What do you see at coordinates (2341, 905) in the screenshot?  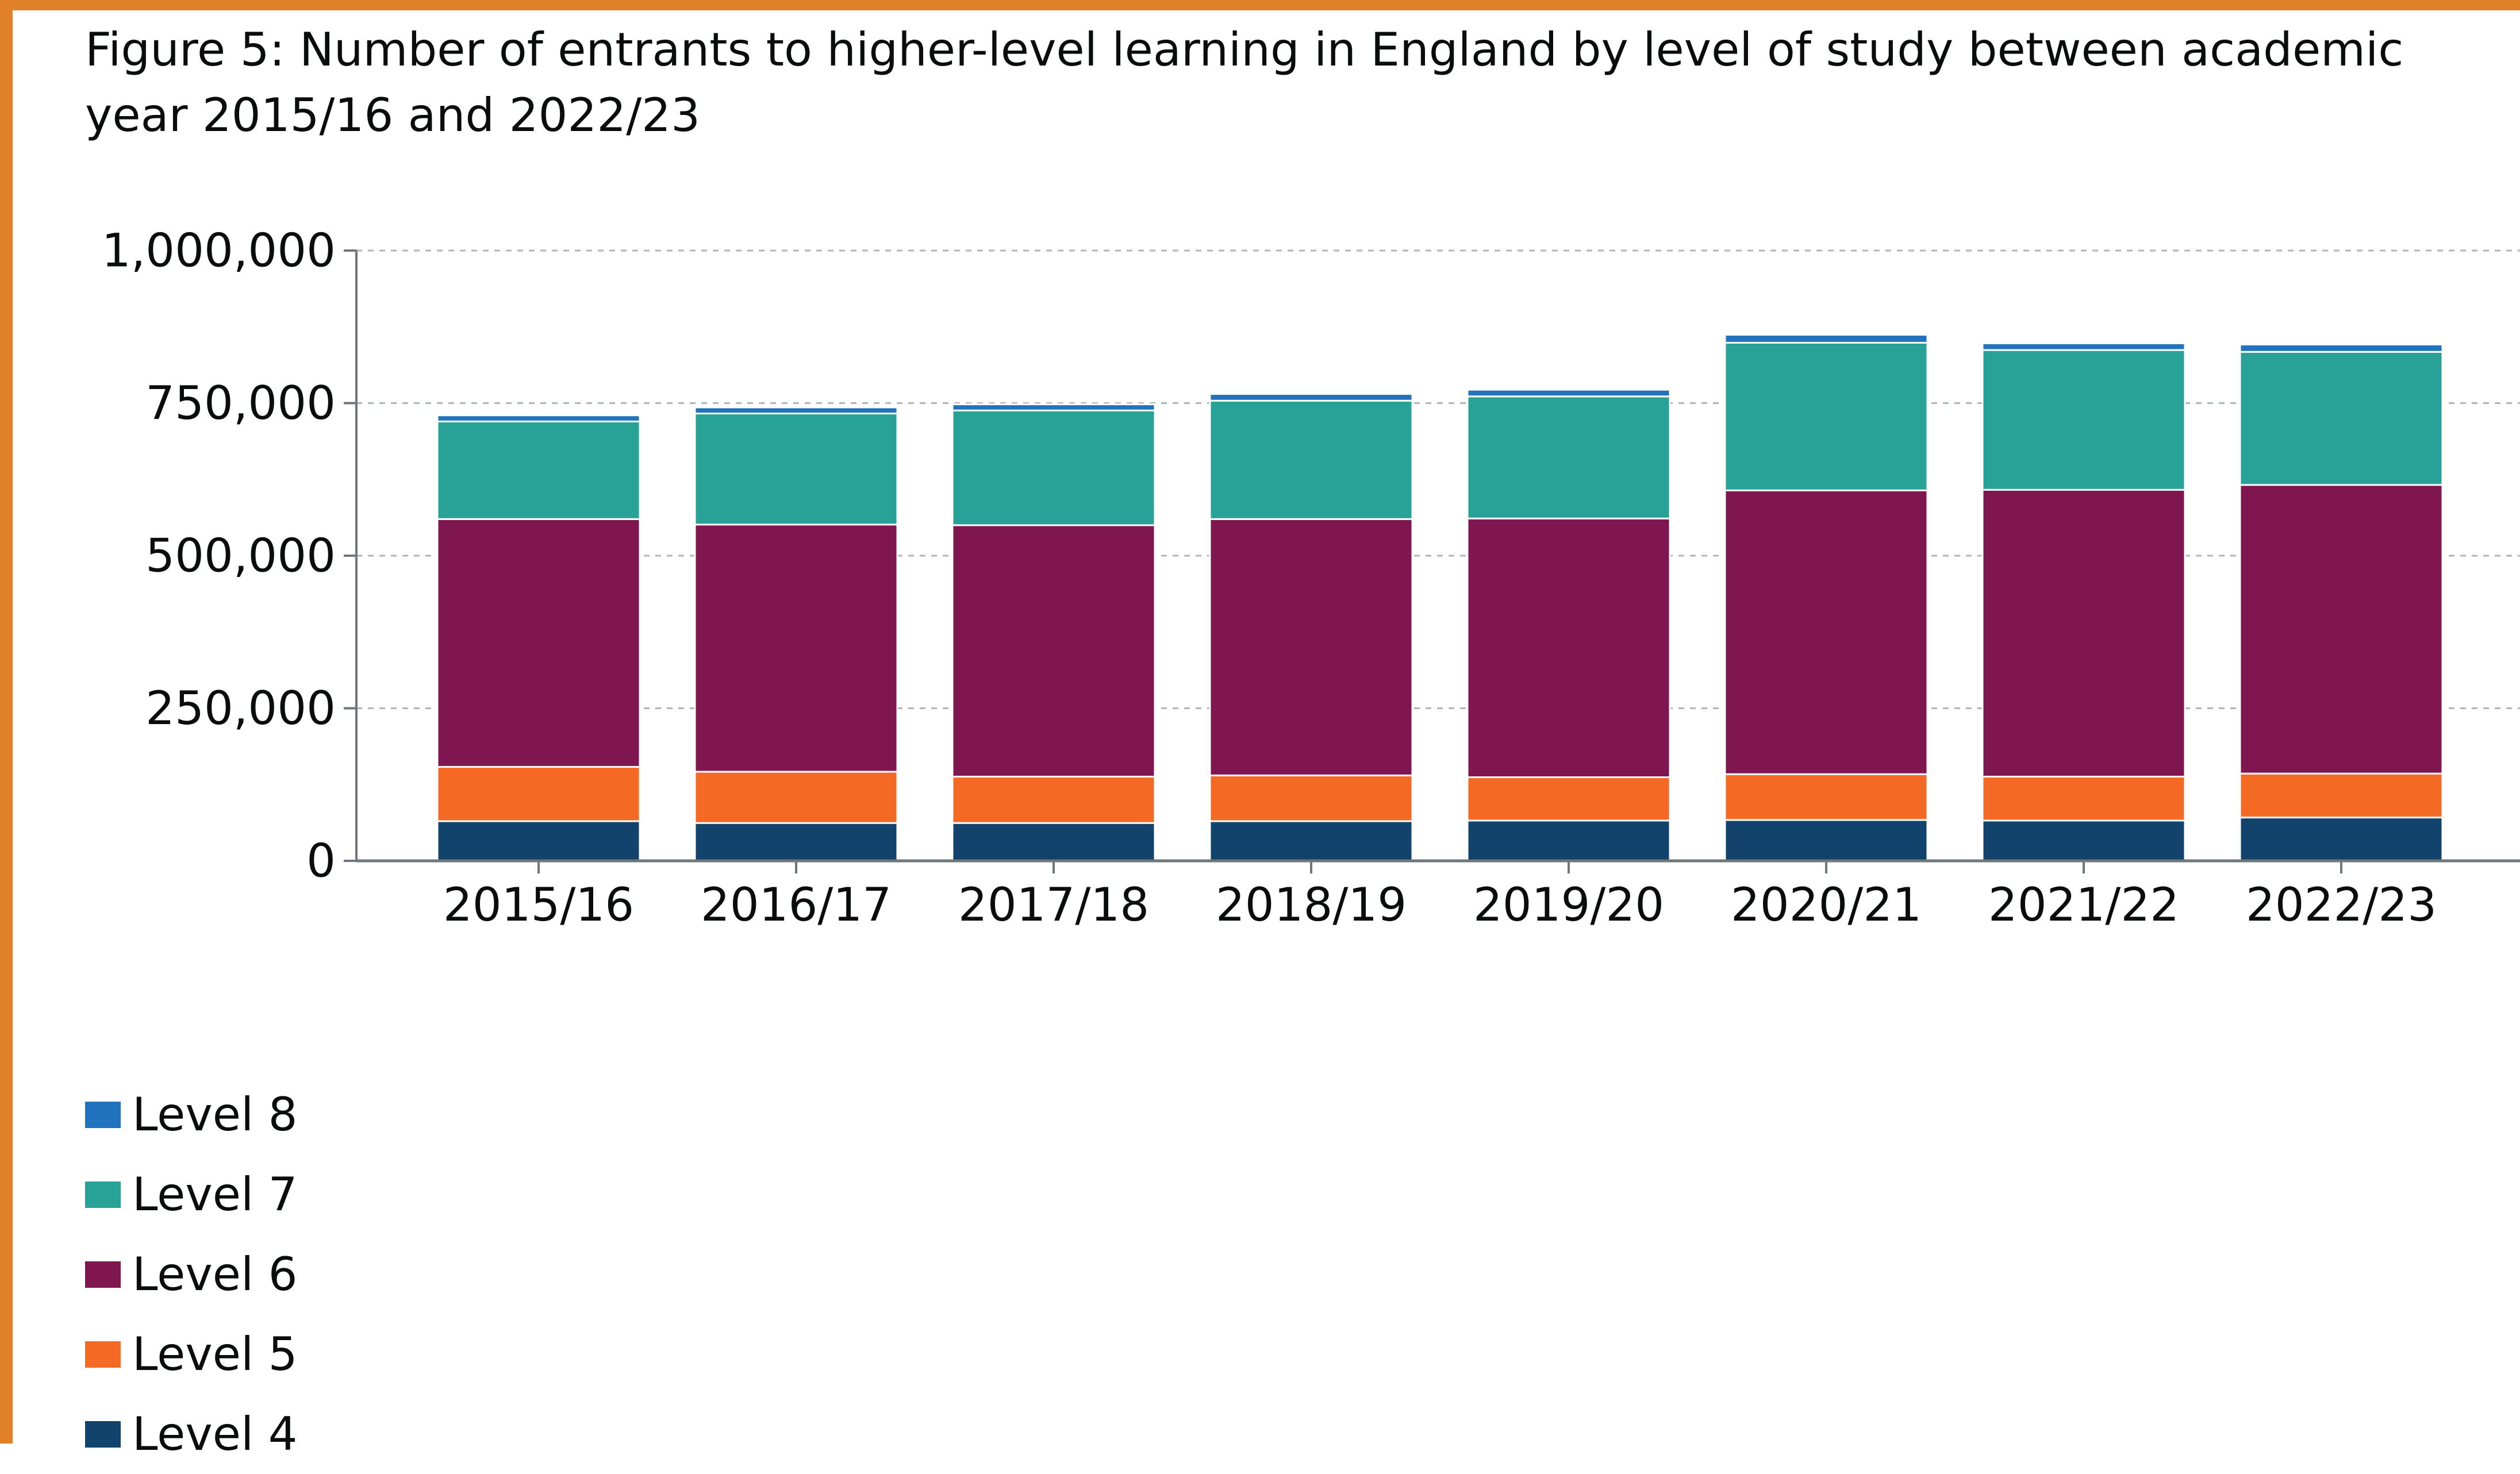 I see `x-tick-label: 2022/23` at bounding box center [2341, 905].